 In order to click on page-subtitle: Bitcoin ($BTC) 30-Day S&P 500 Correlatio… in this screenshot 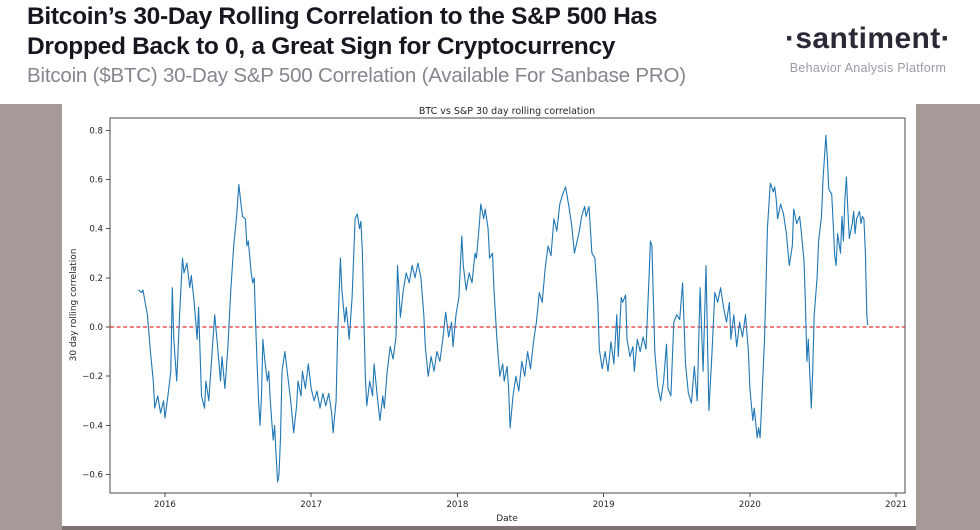, I will do `click(356, 75)`.